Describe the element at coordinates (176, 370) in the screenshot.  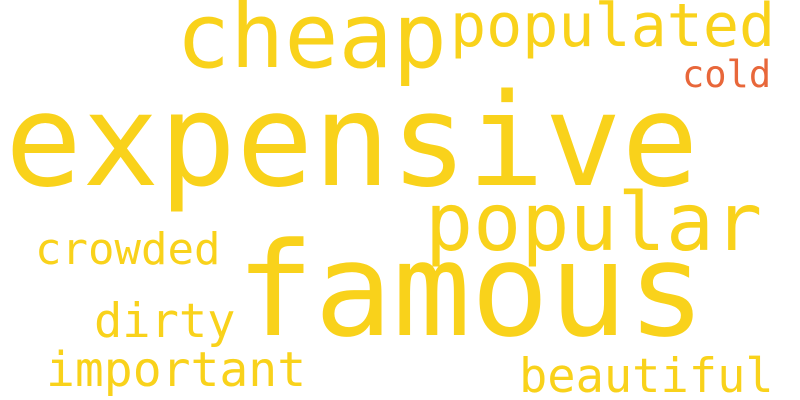
I see `word-important: important` at that location.